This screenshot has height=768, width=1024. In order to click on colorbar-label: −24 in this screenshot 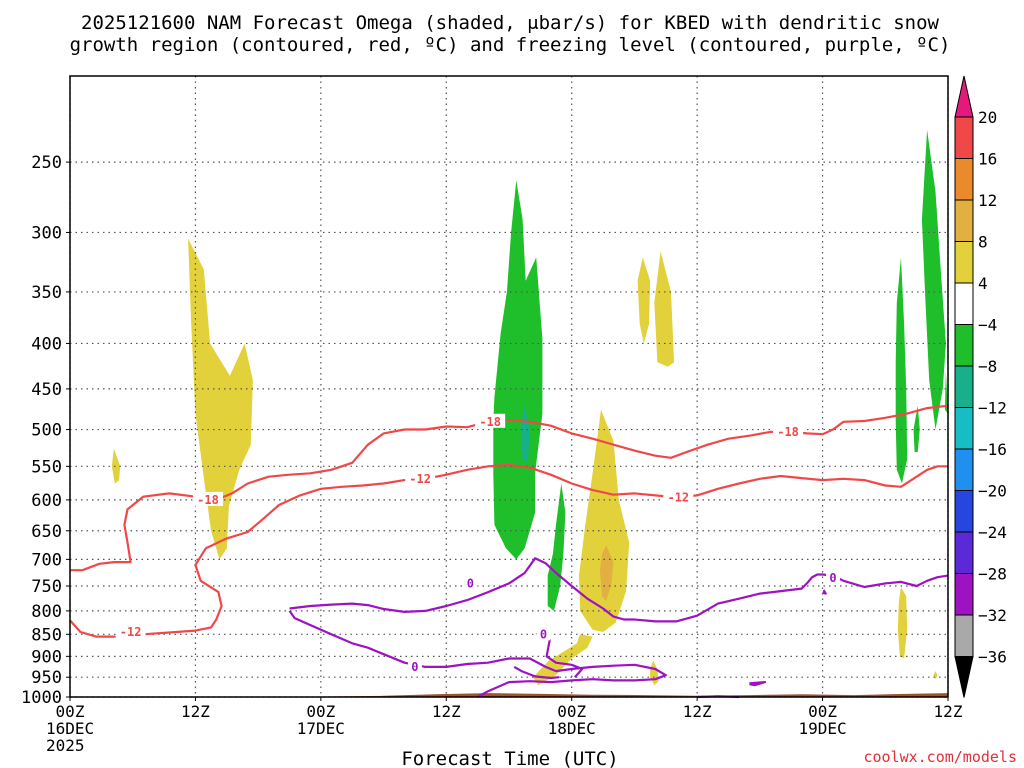, I will do `click(992, 532)`.